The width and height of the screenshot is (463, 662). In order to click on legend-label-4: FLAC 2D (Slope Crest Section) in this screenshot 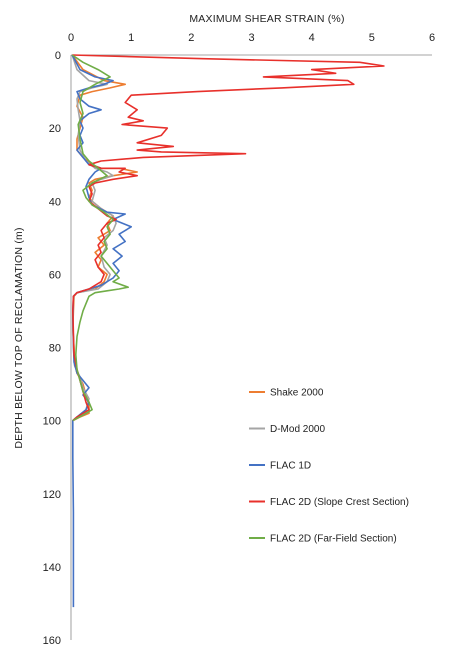, I will do `click(339, 502)`.